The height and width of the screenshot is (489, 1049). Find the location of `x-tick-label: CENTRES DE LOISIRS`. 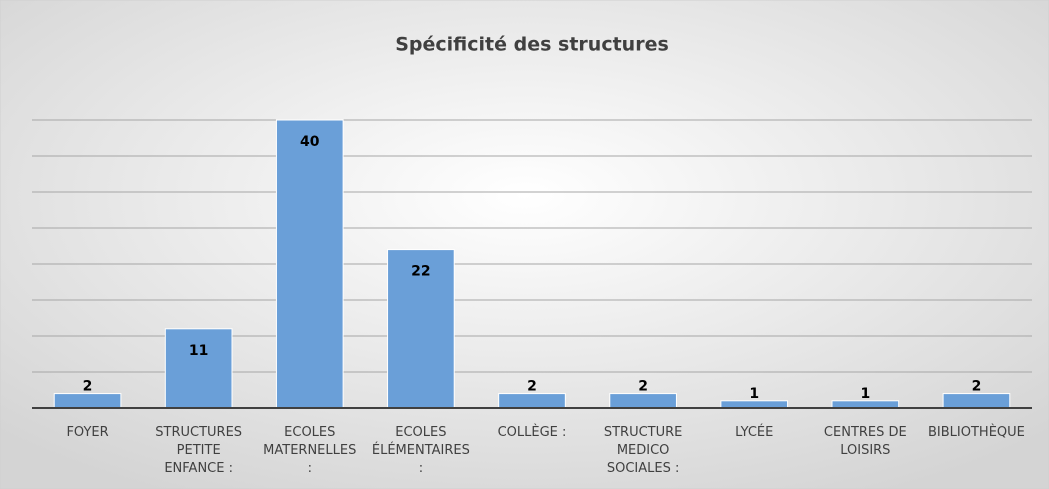

x-tick-label: CENTRES DE LOISIRS is located at coordinates (865, 441).